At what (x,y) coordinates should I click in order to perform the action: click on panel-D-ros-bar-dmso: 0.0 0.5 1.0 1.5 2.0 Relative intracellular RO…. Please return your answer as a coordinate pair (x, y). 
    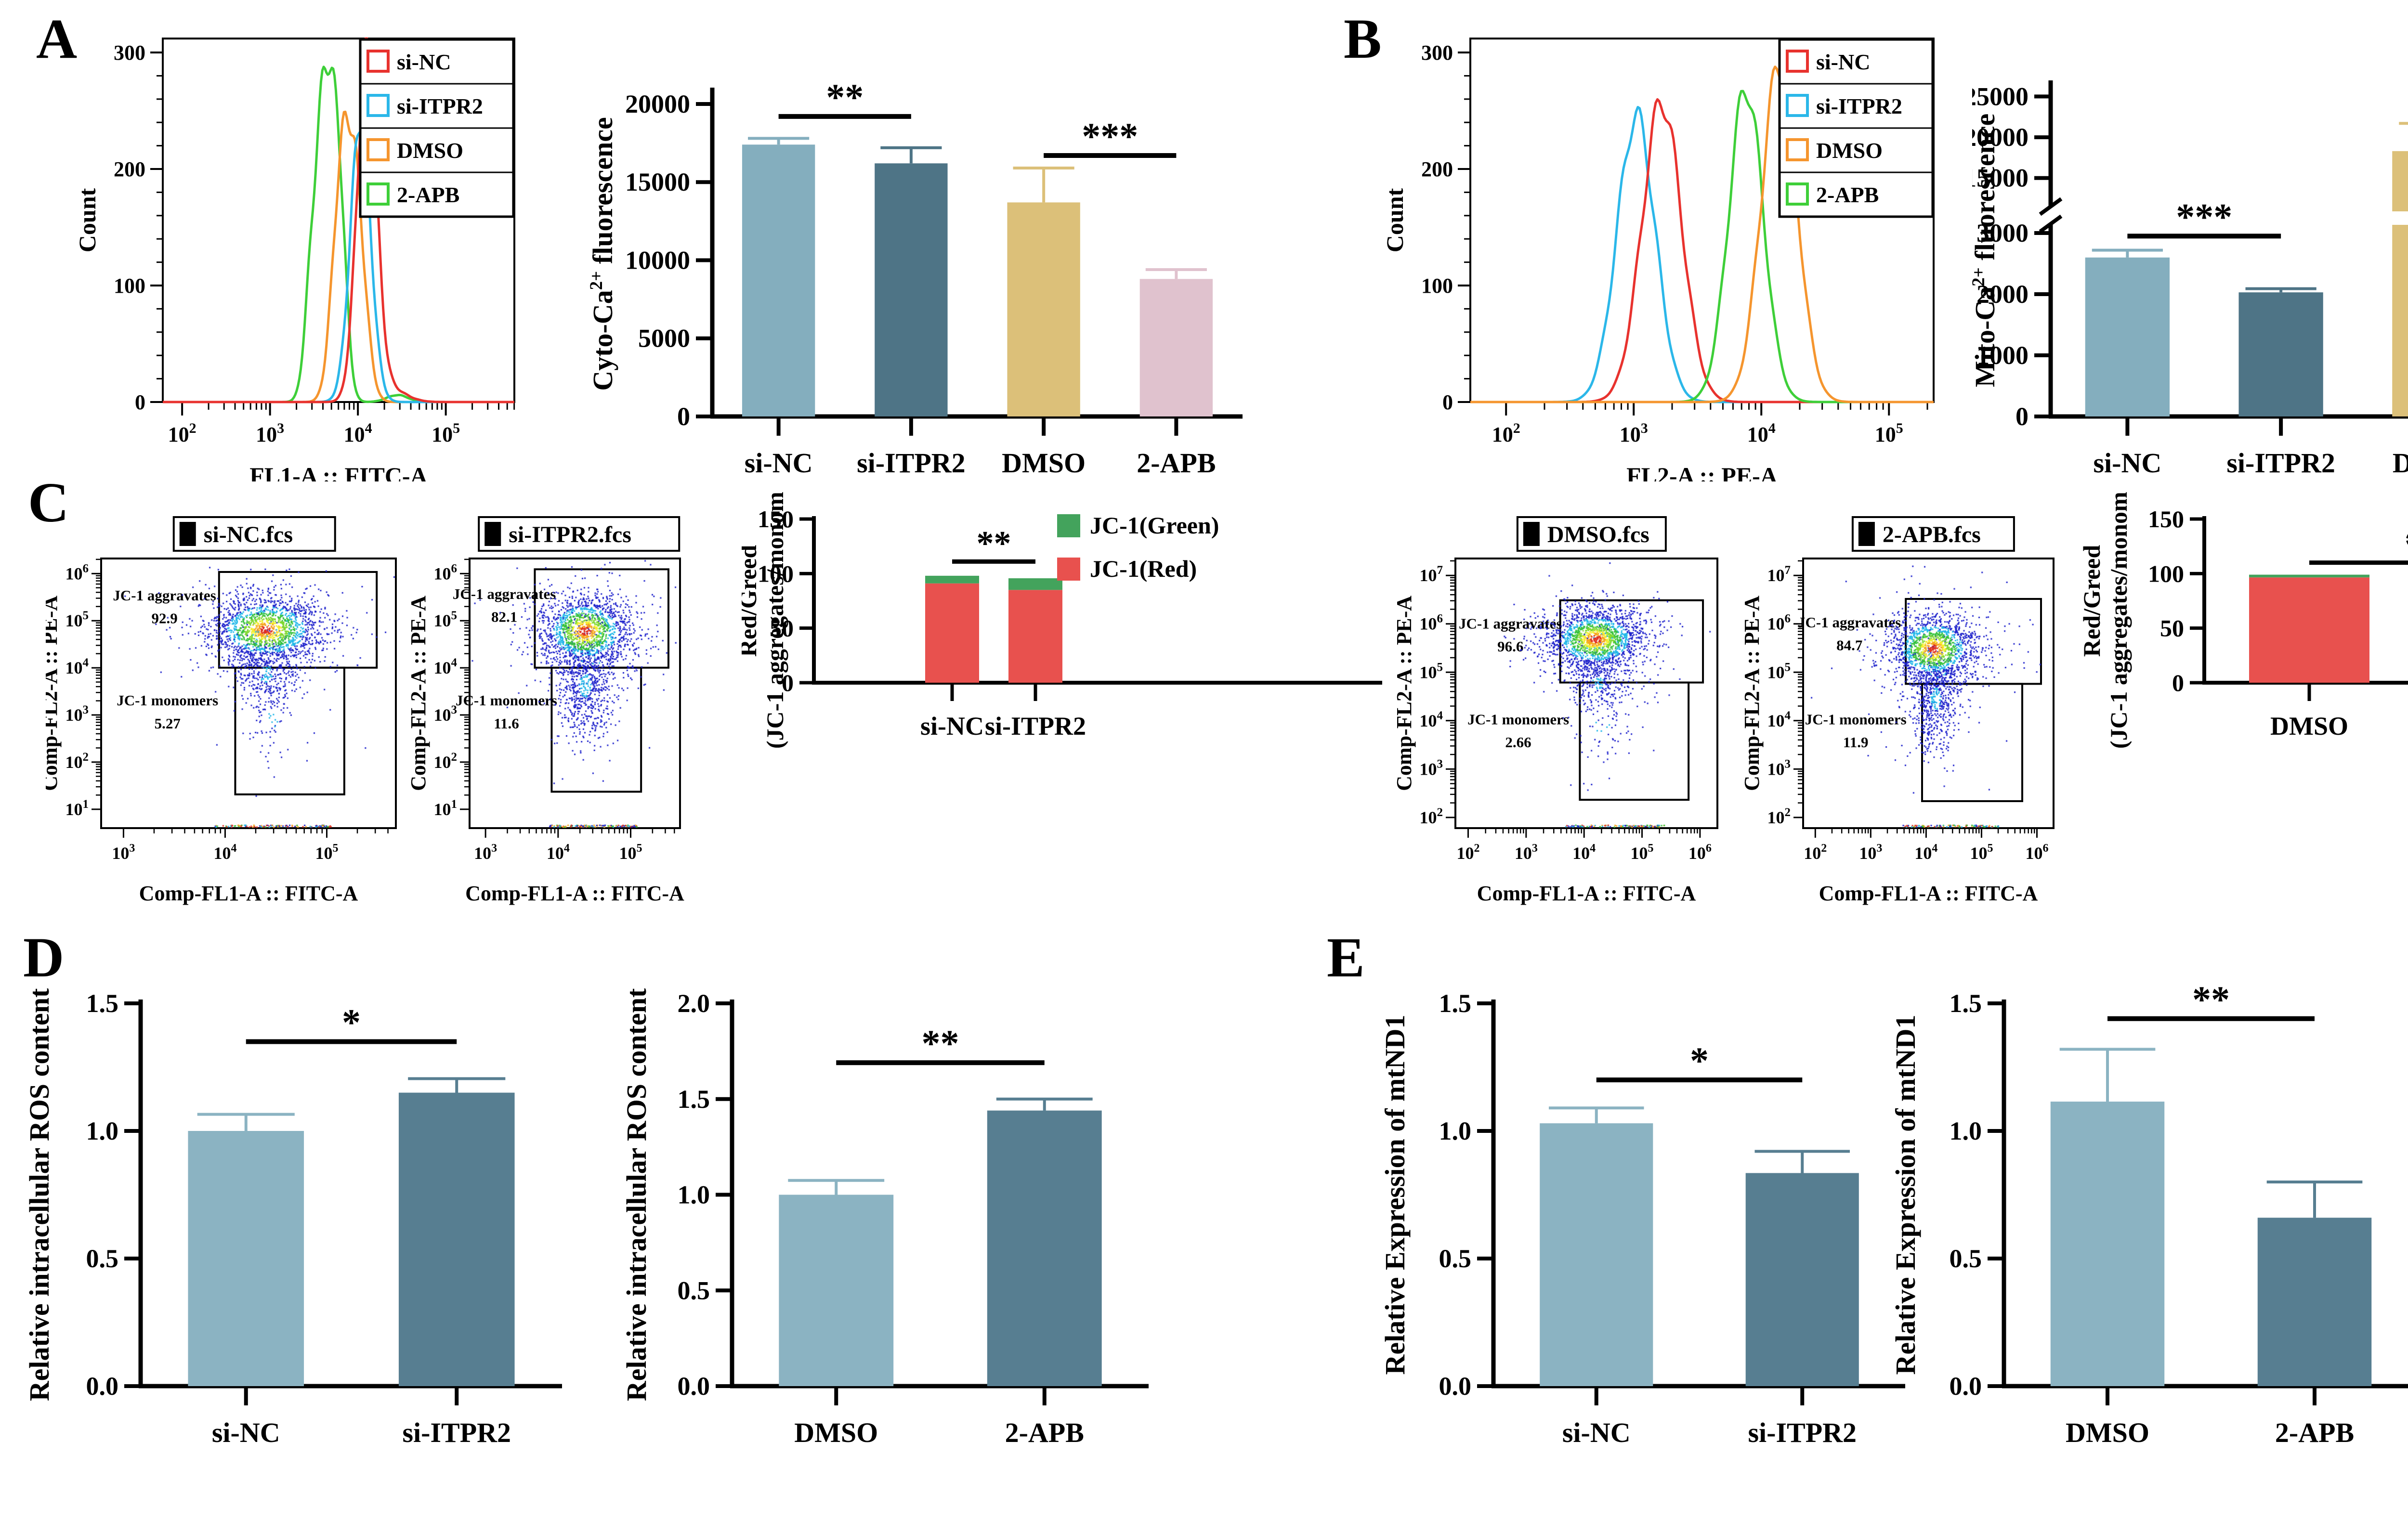
    Looking at the image, I should click on (892, 1221).